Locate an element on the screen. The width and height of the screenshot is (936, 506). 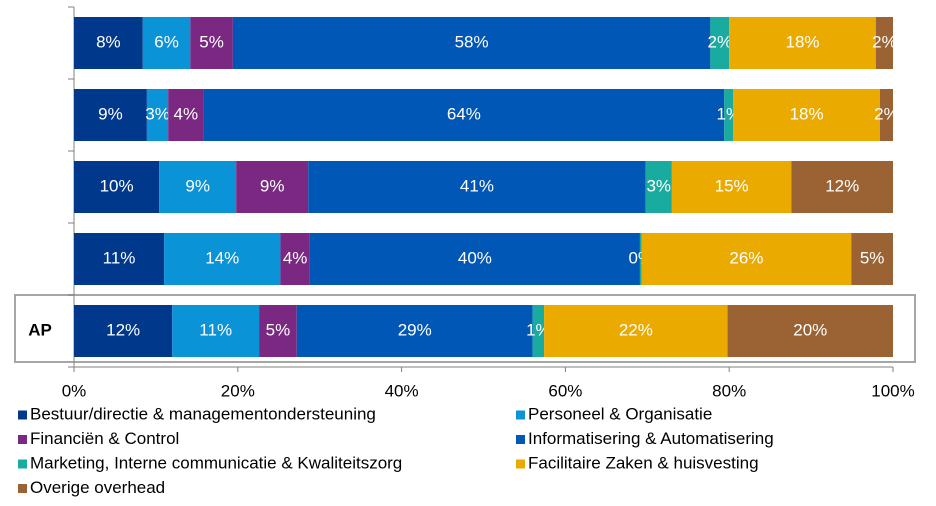
legend-label: Personeel & Organisatie is located at coordinates (620, 413).